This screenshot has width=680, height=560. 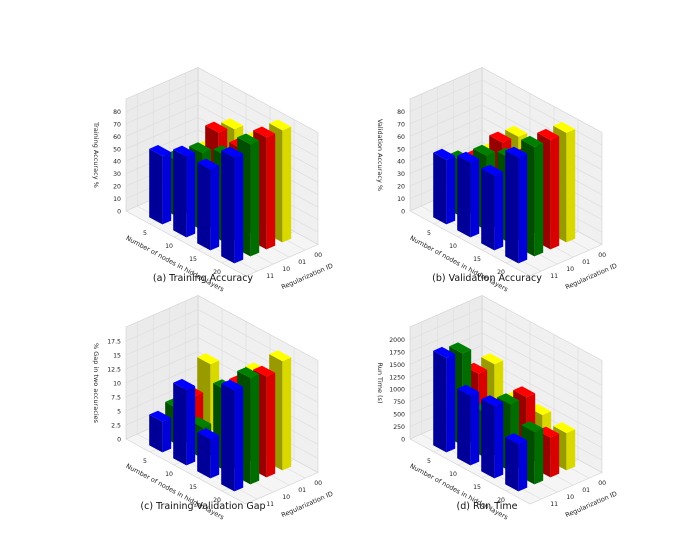 What do you see at coordinates (401, 174) in the screenshot?
I see `z-tick-label: 30` at bounding box center [401, 174].